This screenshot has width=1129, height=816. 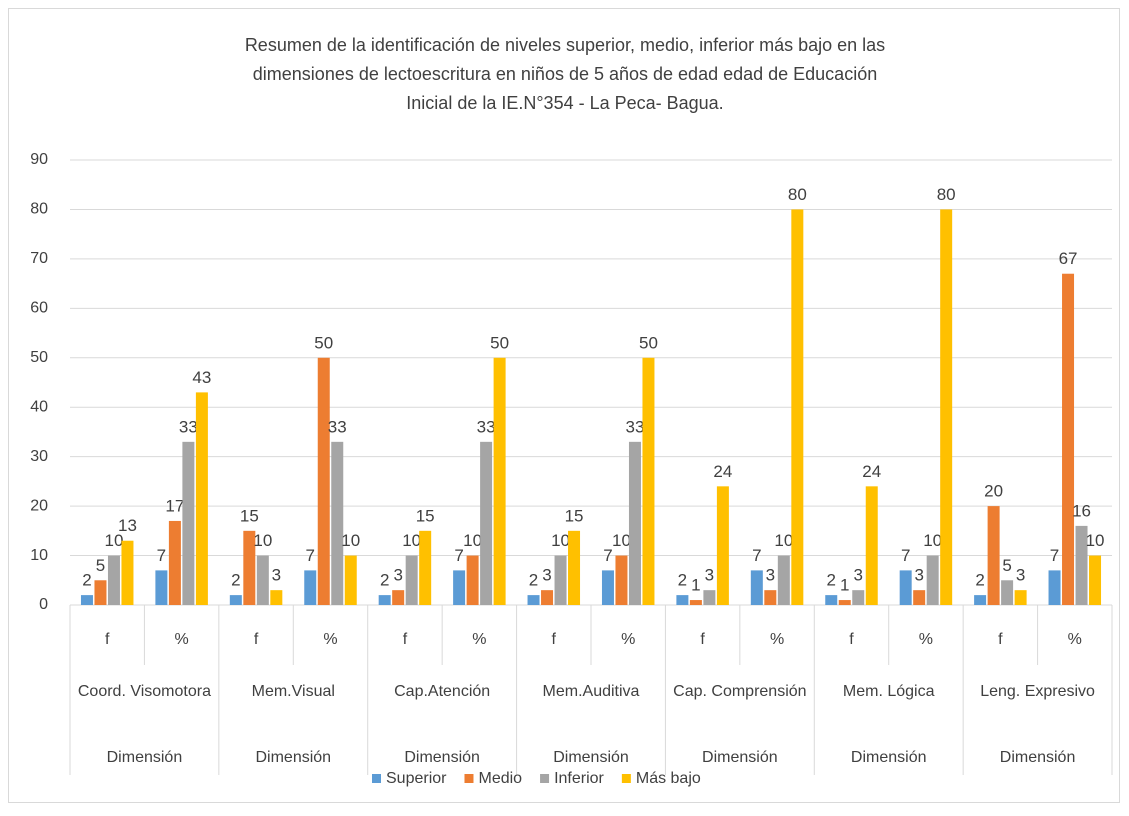 I want to click on group-label: Coord. Visomotora, so click(x=144, y=691).